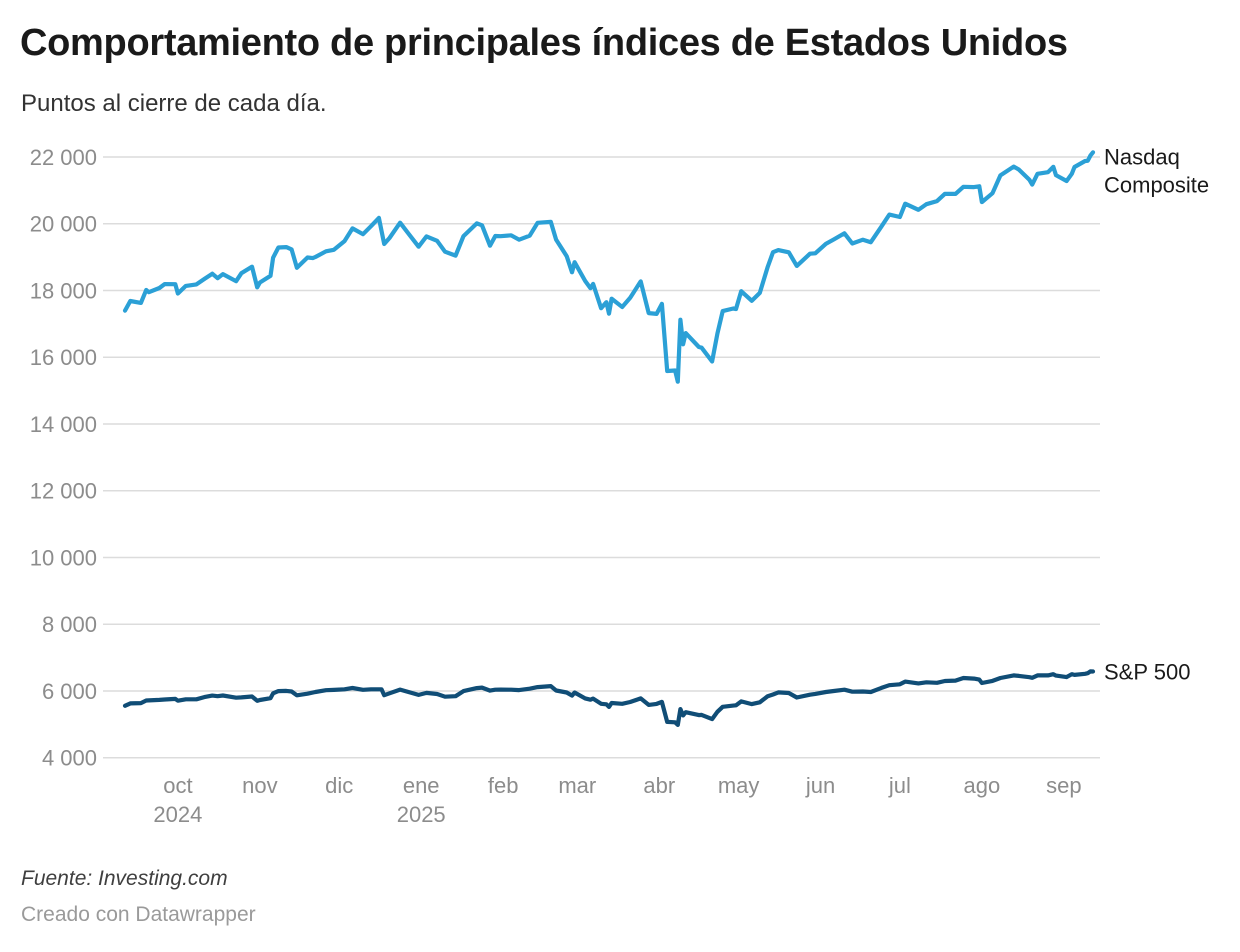 Image resolution: width=1240 pixels, height=952 pixels. Describe the element at coordinates (339, 785) in the screenshot. I see `x-axis-label: dic` at that location.